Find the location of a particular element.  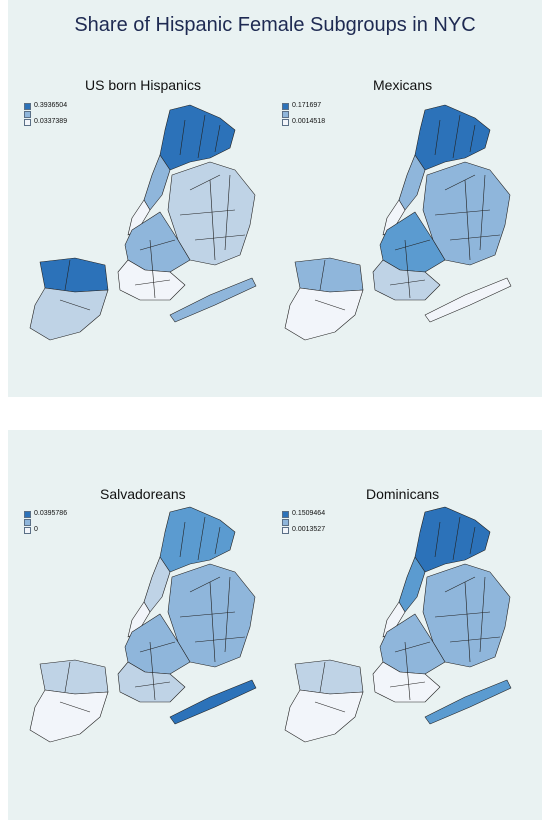

choropleth-map-mexicans is located at coordinates (398, 222).